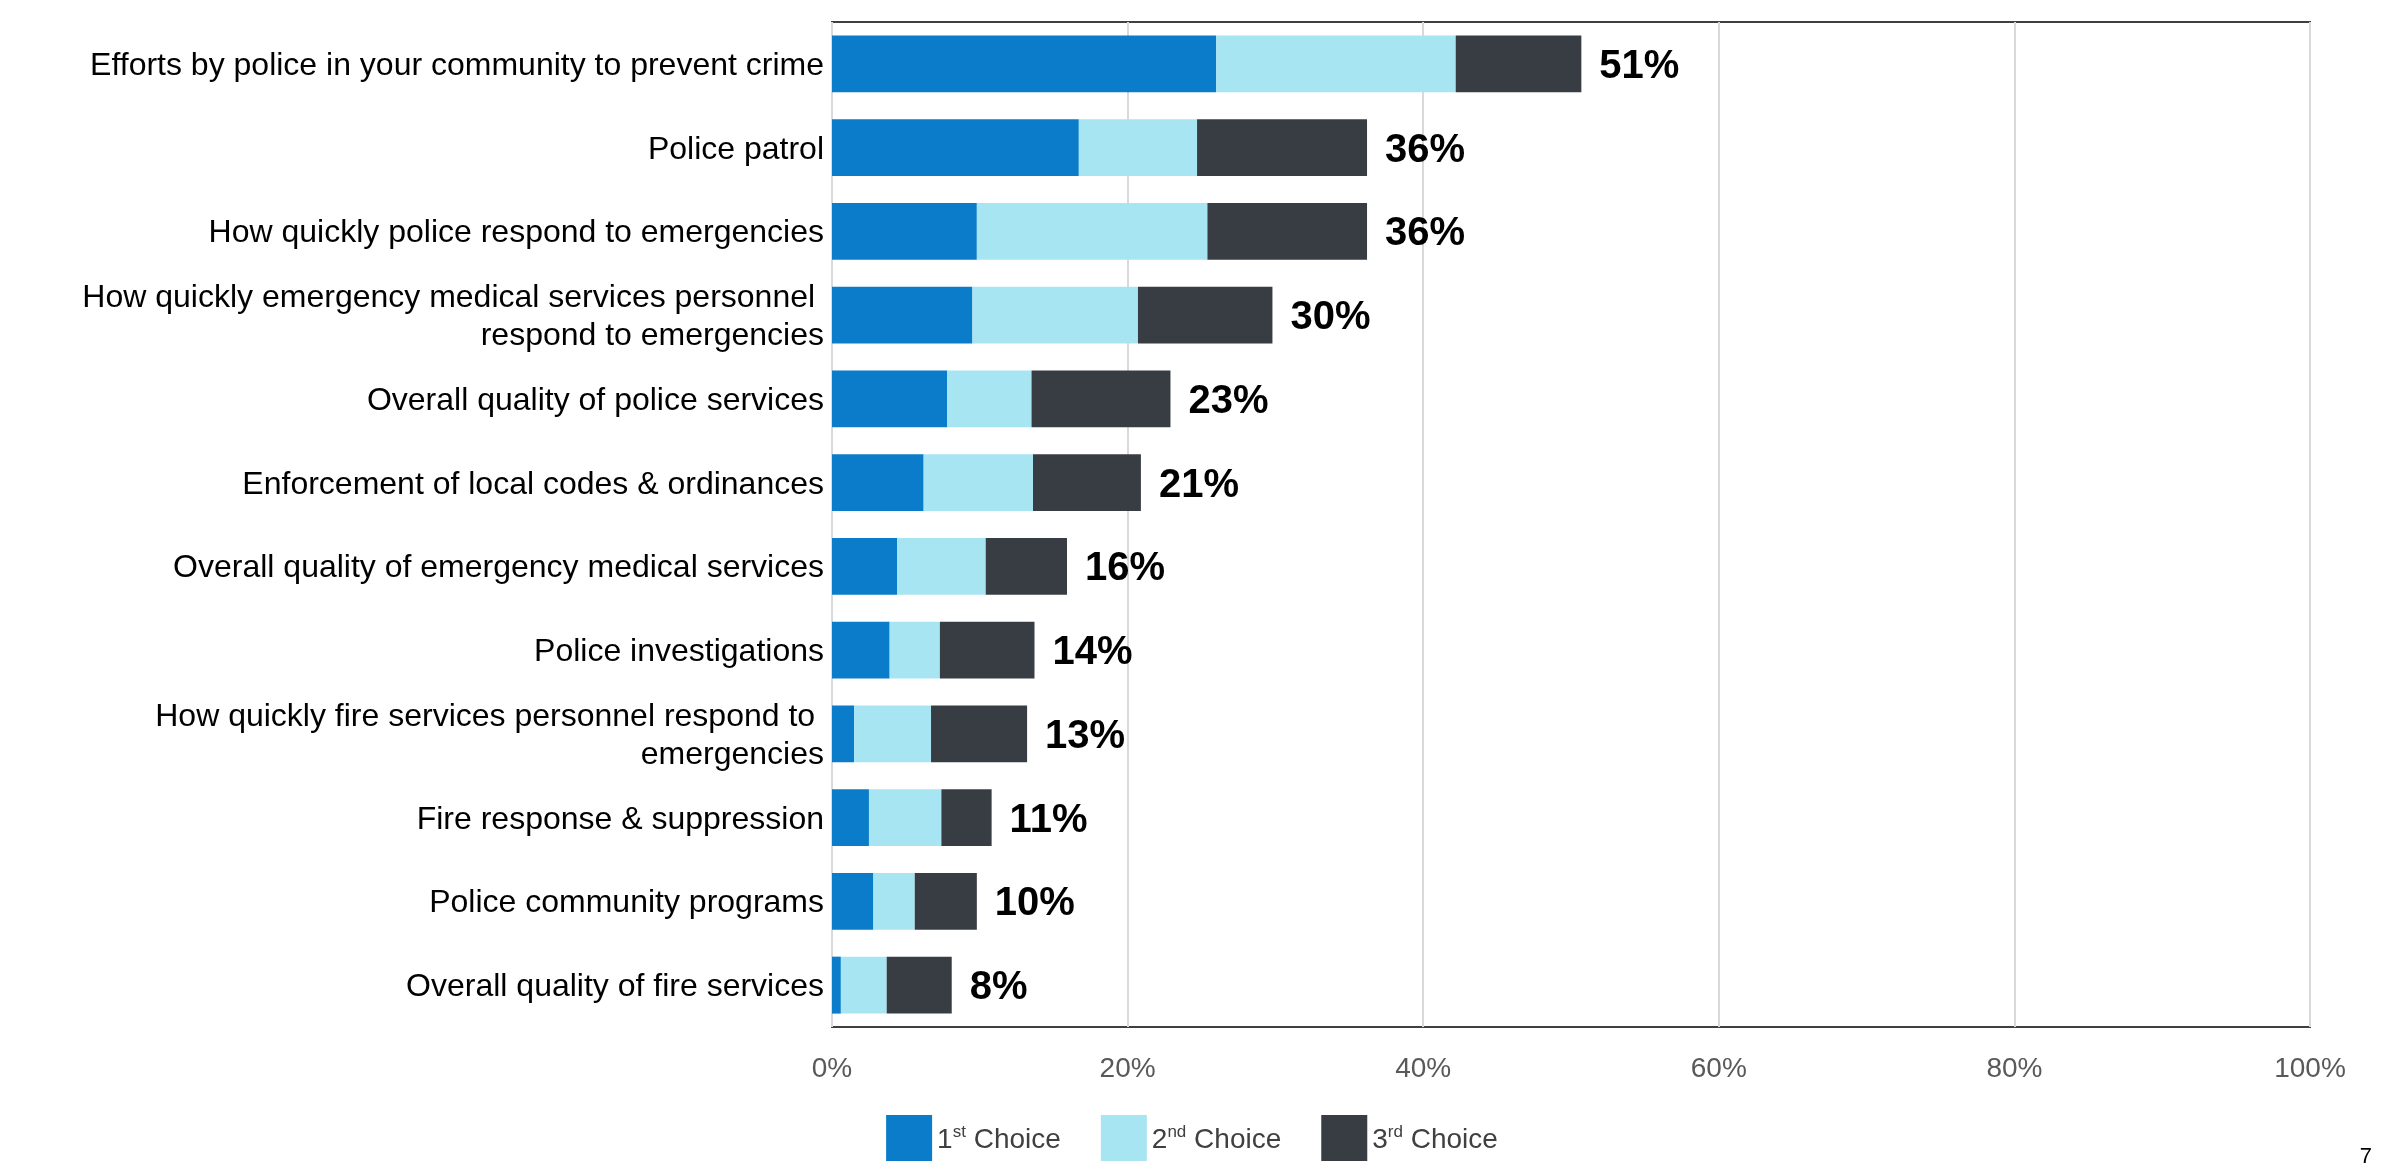 The width and height of the screenshot is (2384, 1174). What do you see at coordinates (595, 398) in the screenshot?
I see `y-tick-label: Overall quality of police services` at bounding box center [595, 398].